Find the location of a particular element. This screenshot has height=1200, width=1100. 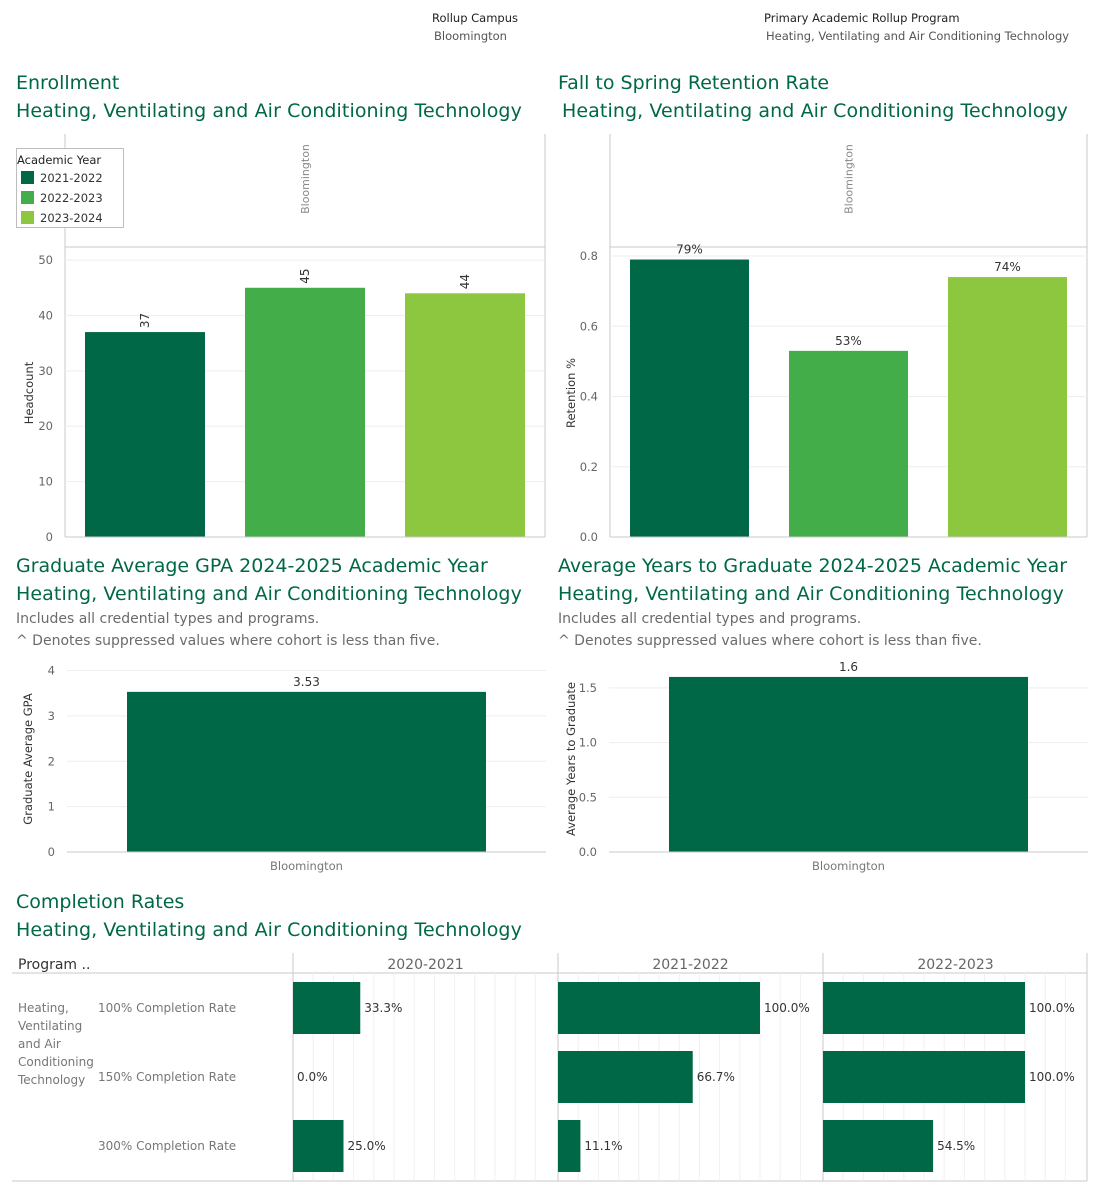

completion-column-header: 2020-2021 is located at coordinates (425, 965).